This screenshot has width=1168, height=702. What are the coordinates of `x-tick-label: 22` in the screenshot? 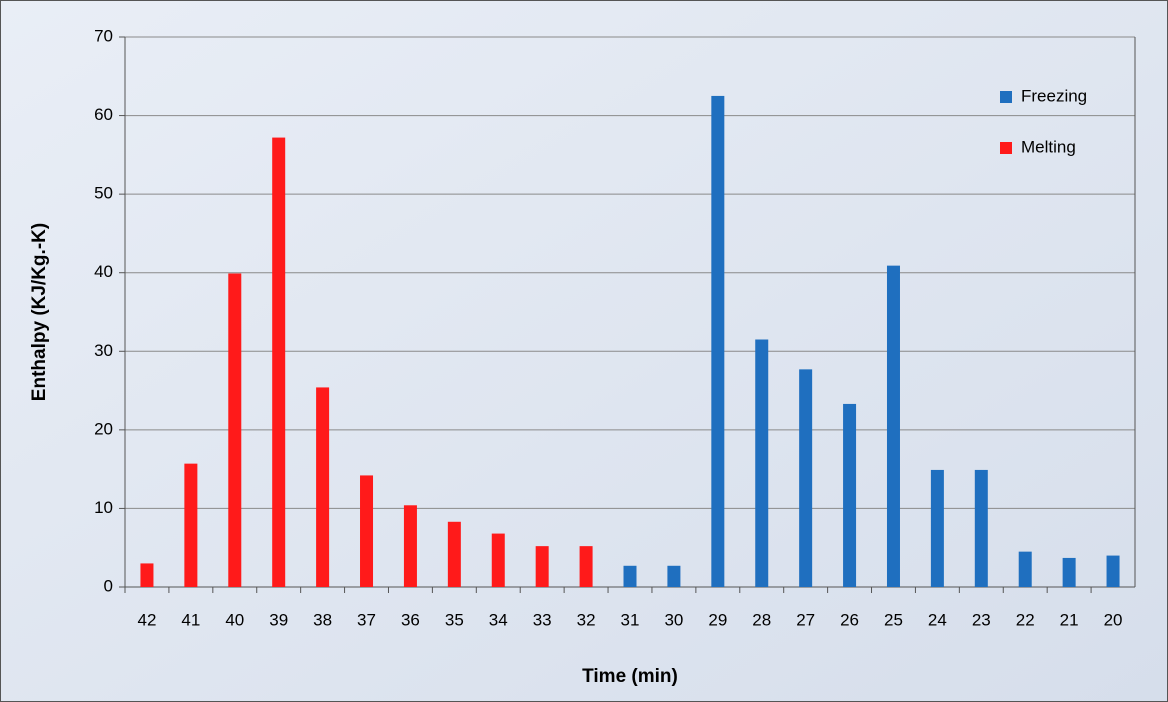 It's located at (1025, 619).